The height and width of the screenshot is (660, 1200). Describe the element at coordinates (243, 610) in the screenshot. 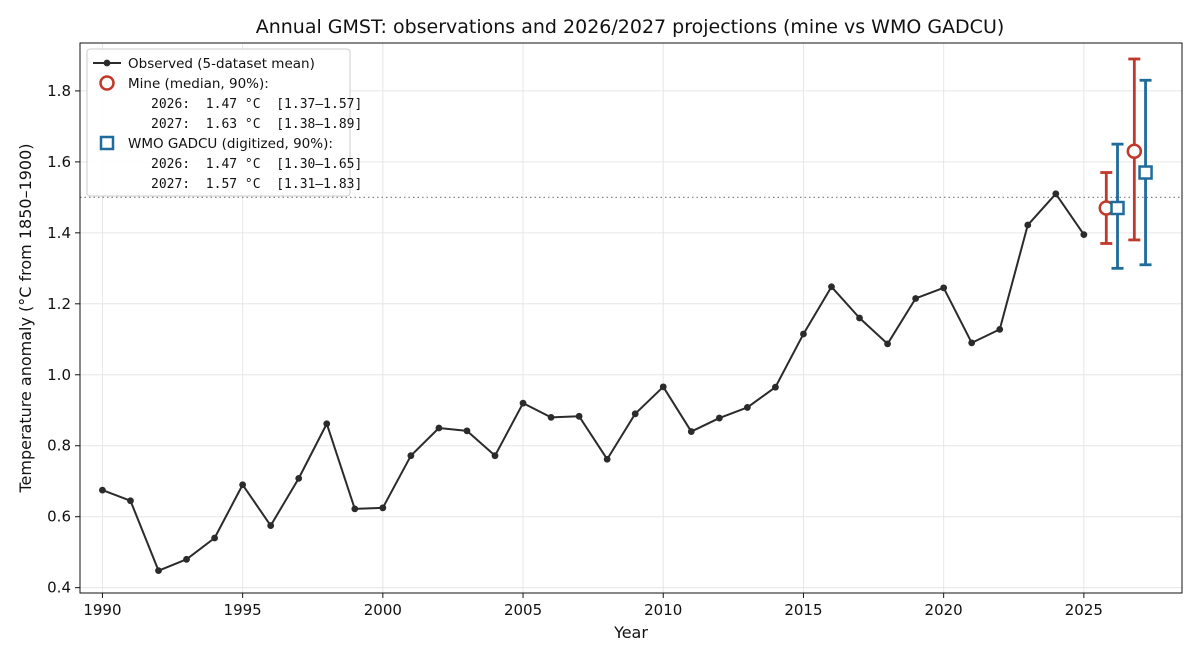

I see `x-tick-label: 1995` at that location.